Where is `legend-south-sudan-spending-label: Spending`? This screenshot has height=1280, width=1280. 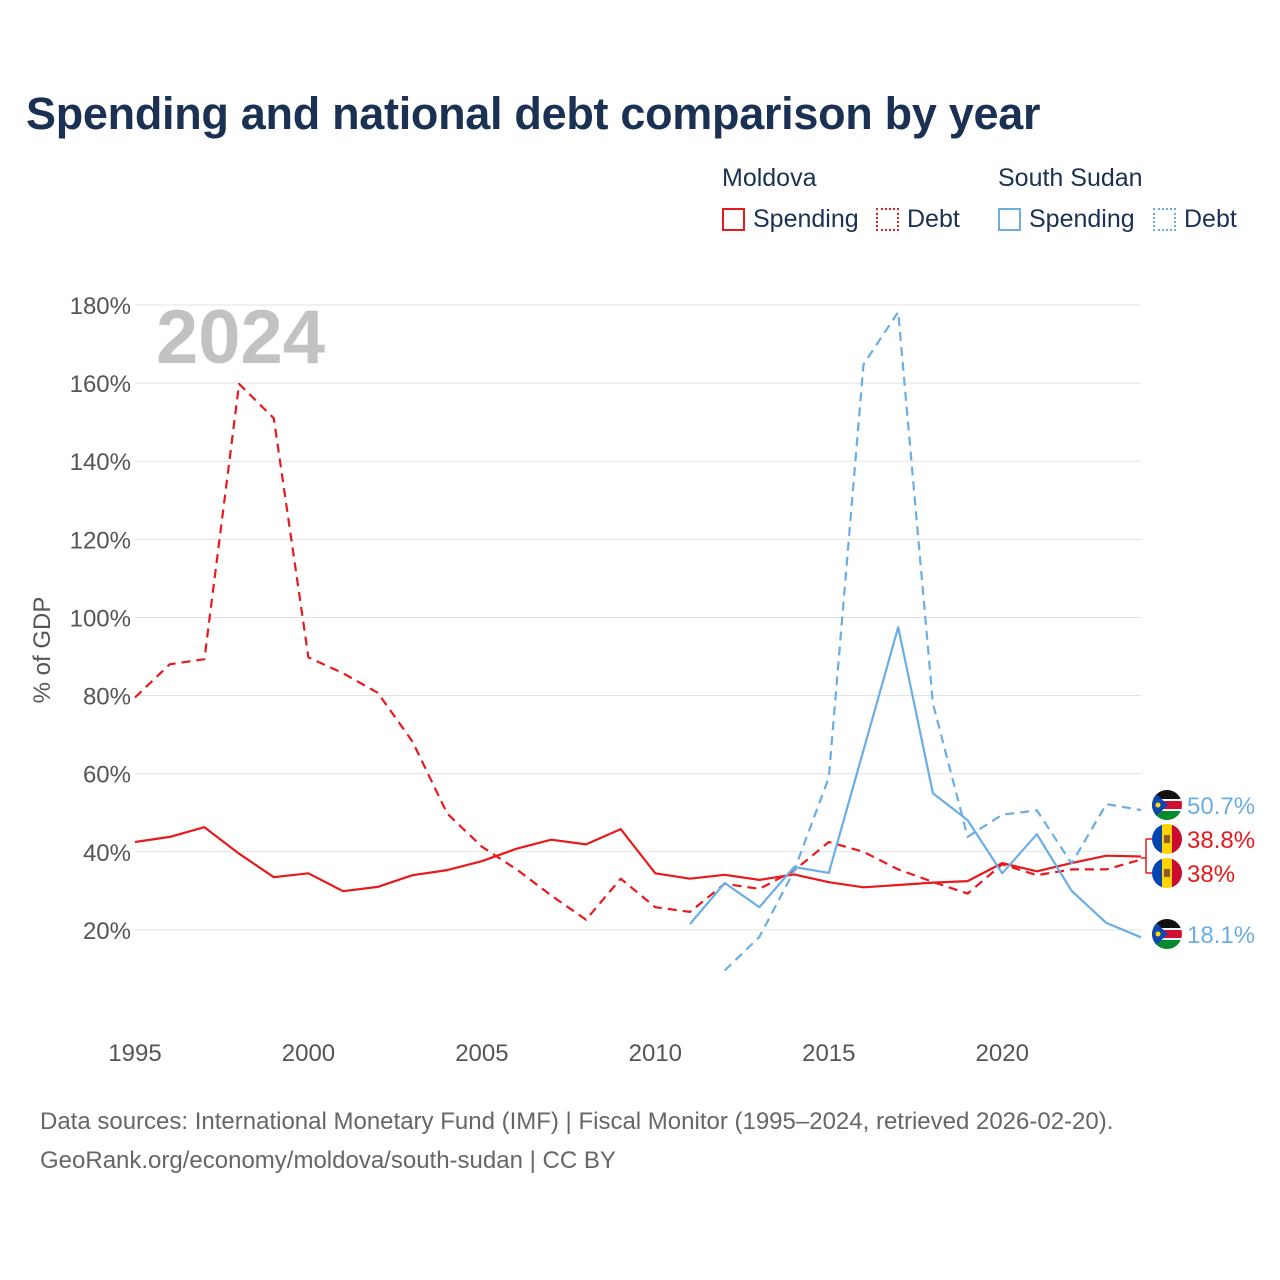
legend-south-sudan-spending-label: Spending is located at coordinates (1082, 219).